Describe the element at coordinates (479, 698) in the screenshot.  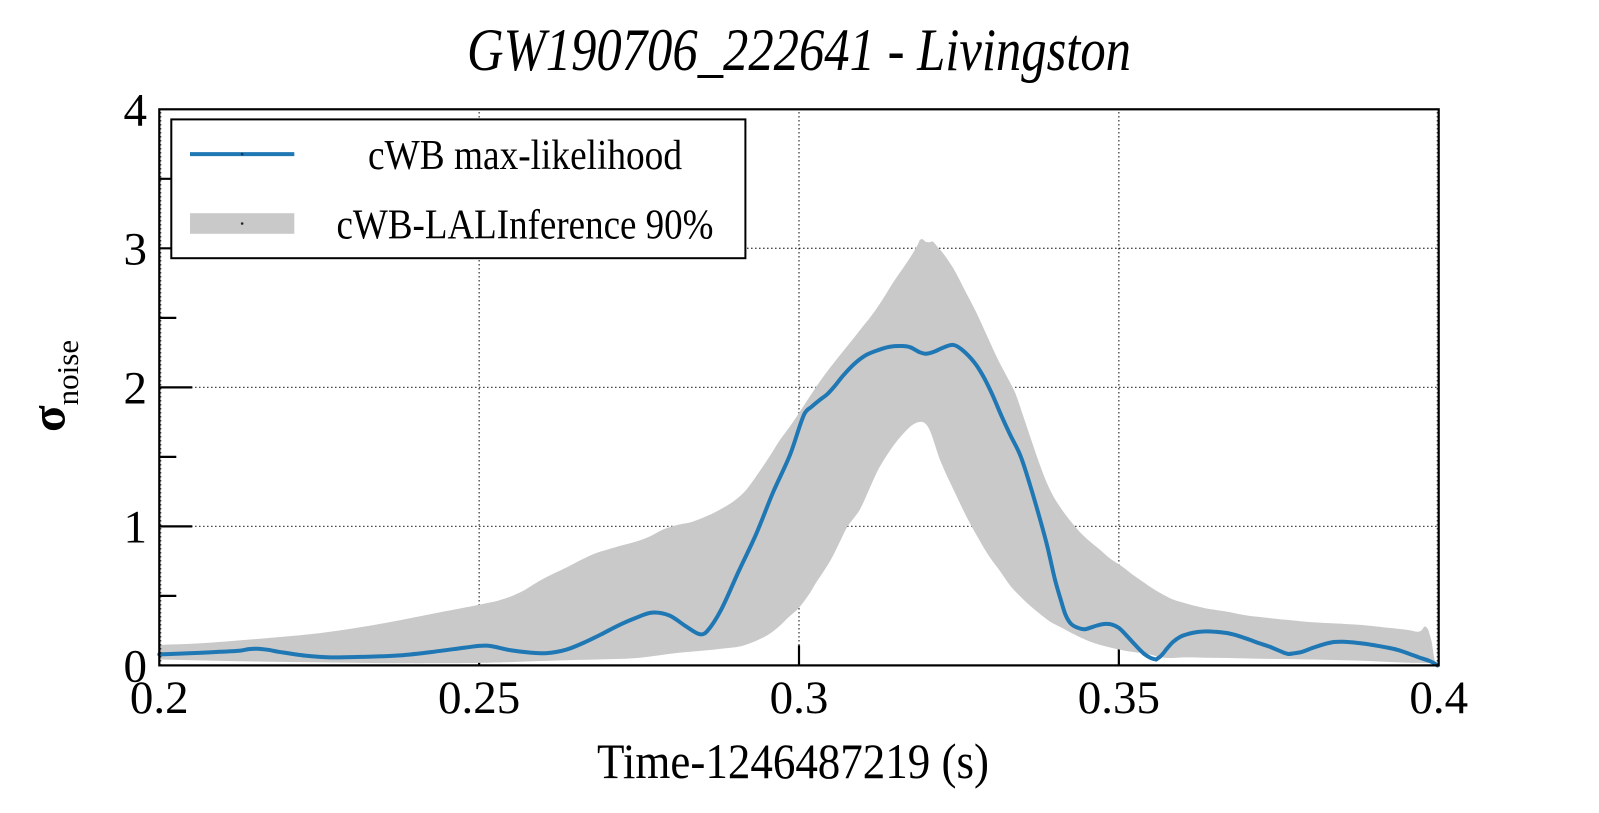
I see `x-tick-label: 0.25` at that location.